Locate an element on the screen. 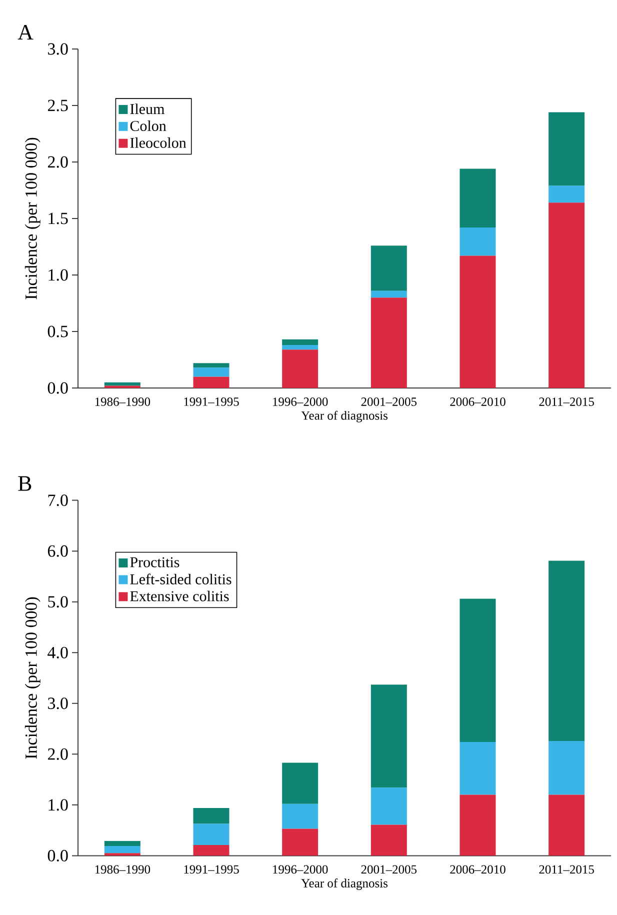 The height and width of the screenshot is (915, 617). legend-label: Proctitis is located at coordinates (155, 562).